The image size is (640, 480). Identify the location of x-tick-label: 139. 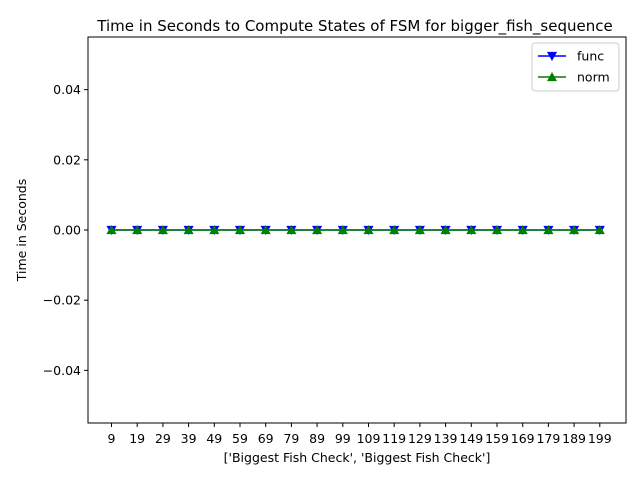
(446, 438).